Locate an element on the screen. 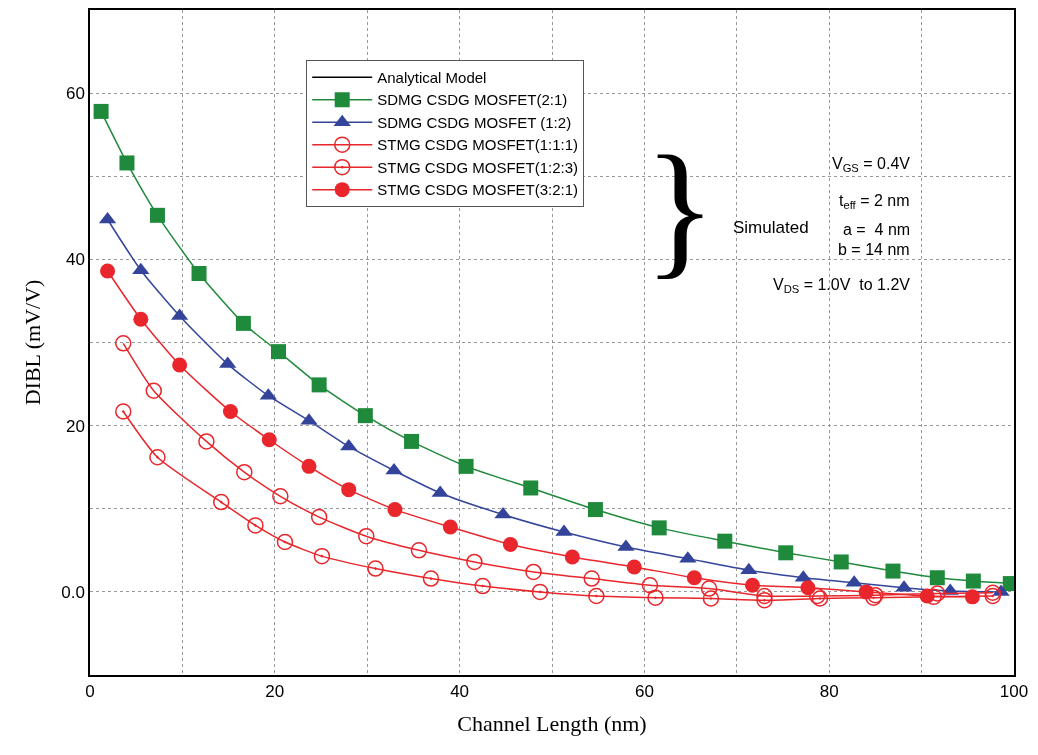  x-tick-label: 40 is located at coordinates (460, 692).